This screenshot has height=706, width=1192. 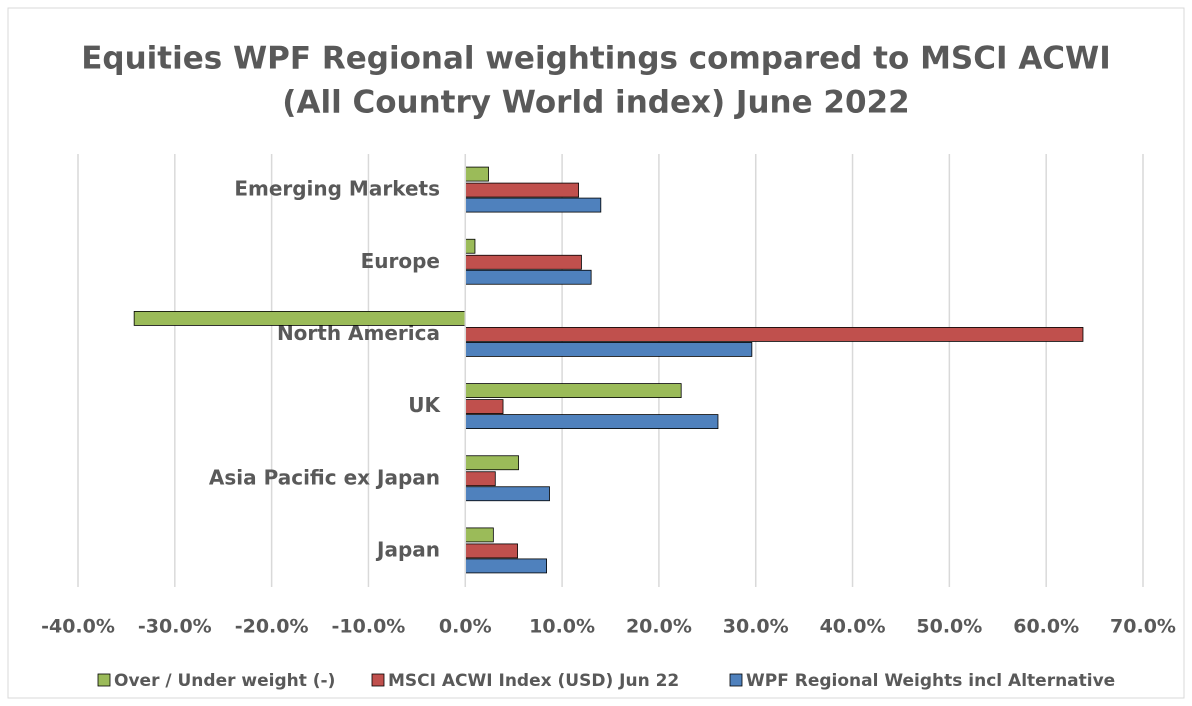 I want to click on chart-title: (All Country World index) June 2022, so click(x=595, y=103).